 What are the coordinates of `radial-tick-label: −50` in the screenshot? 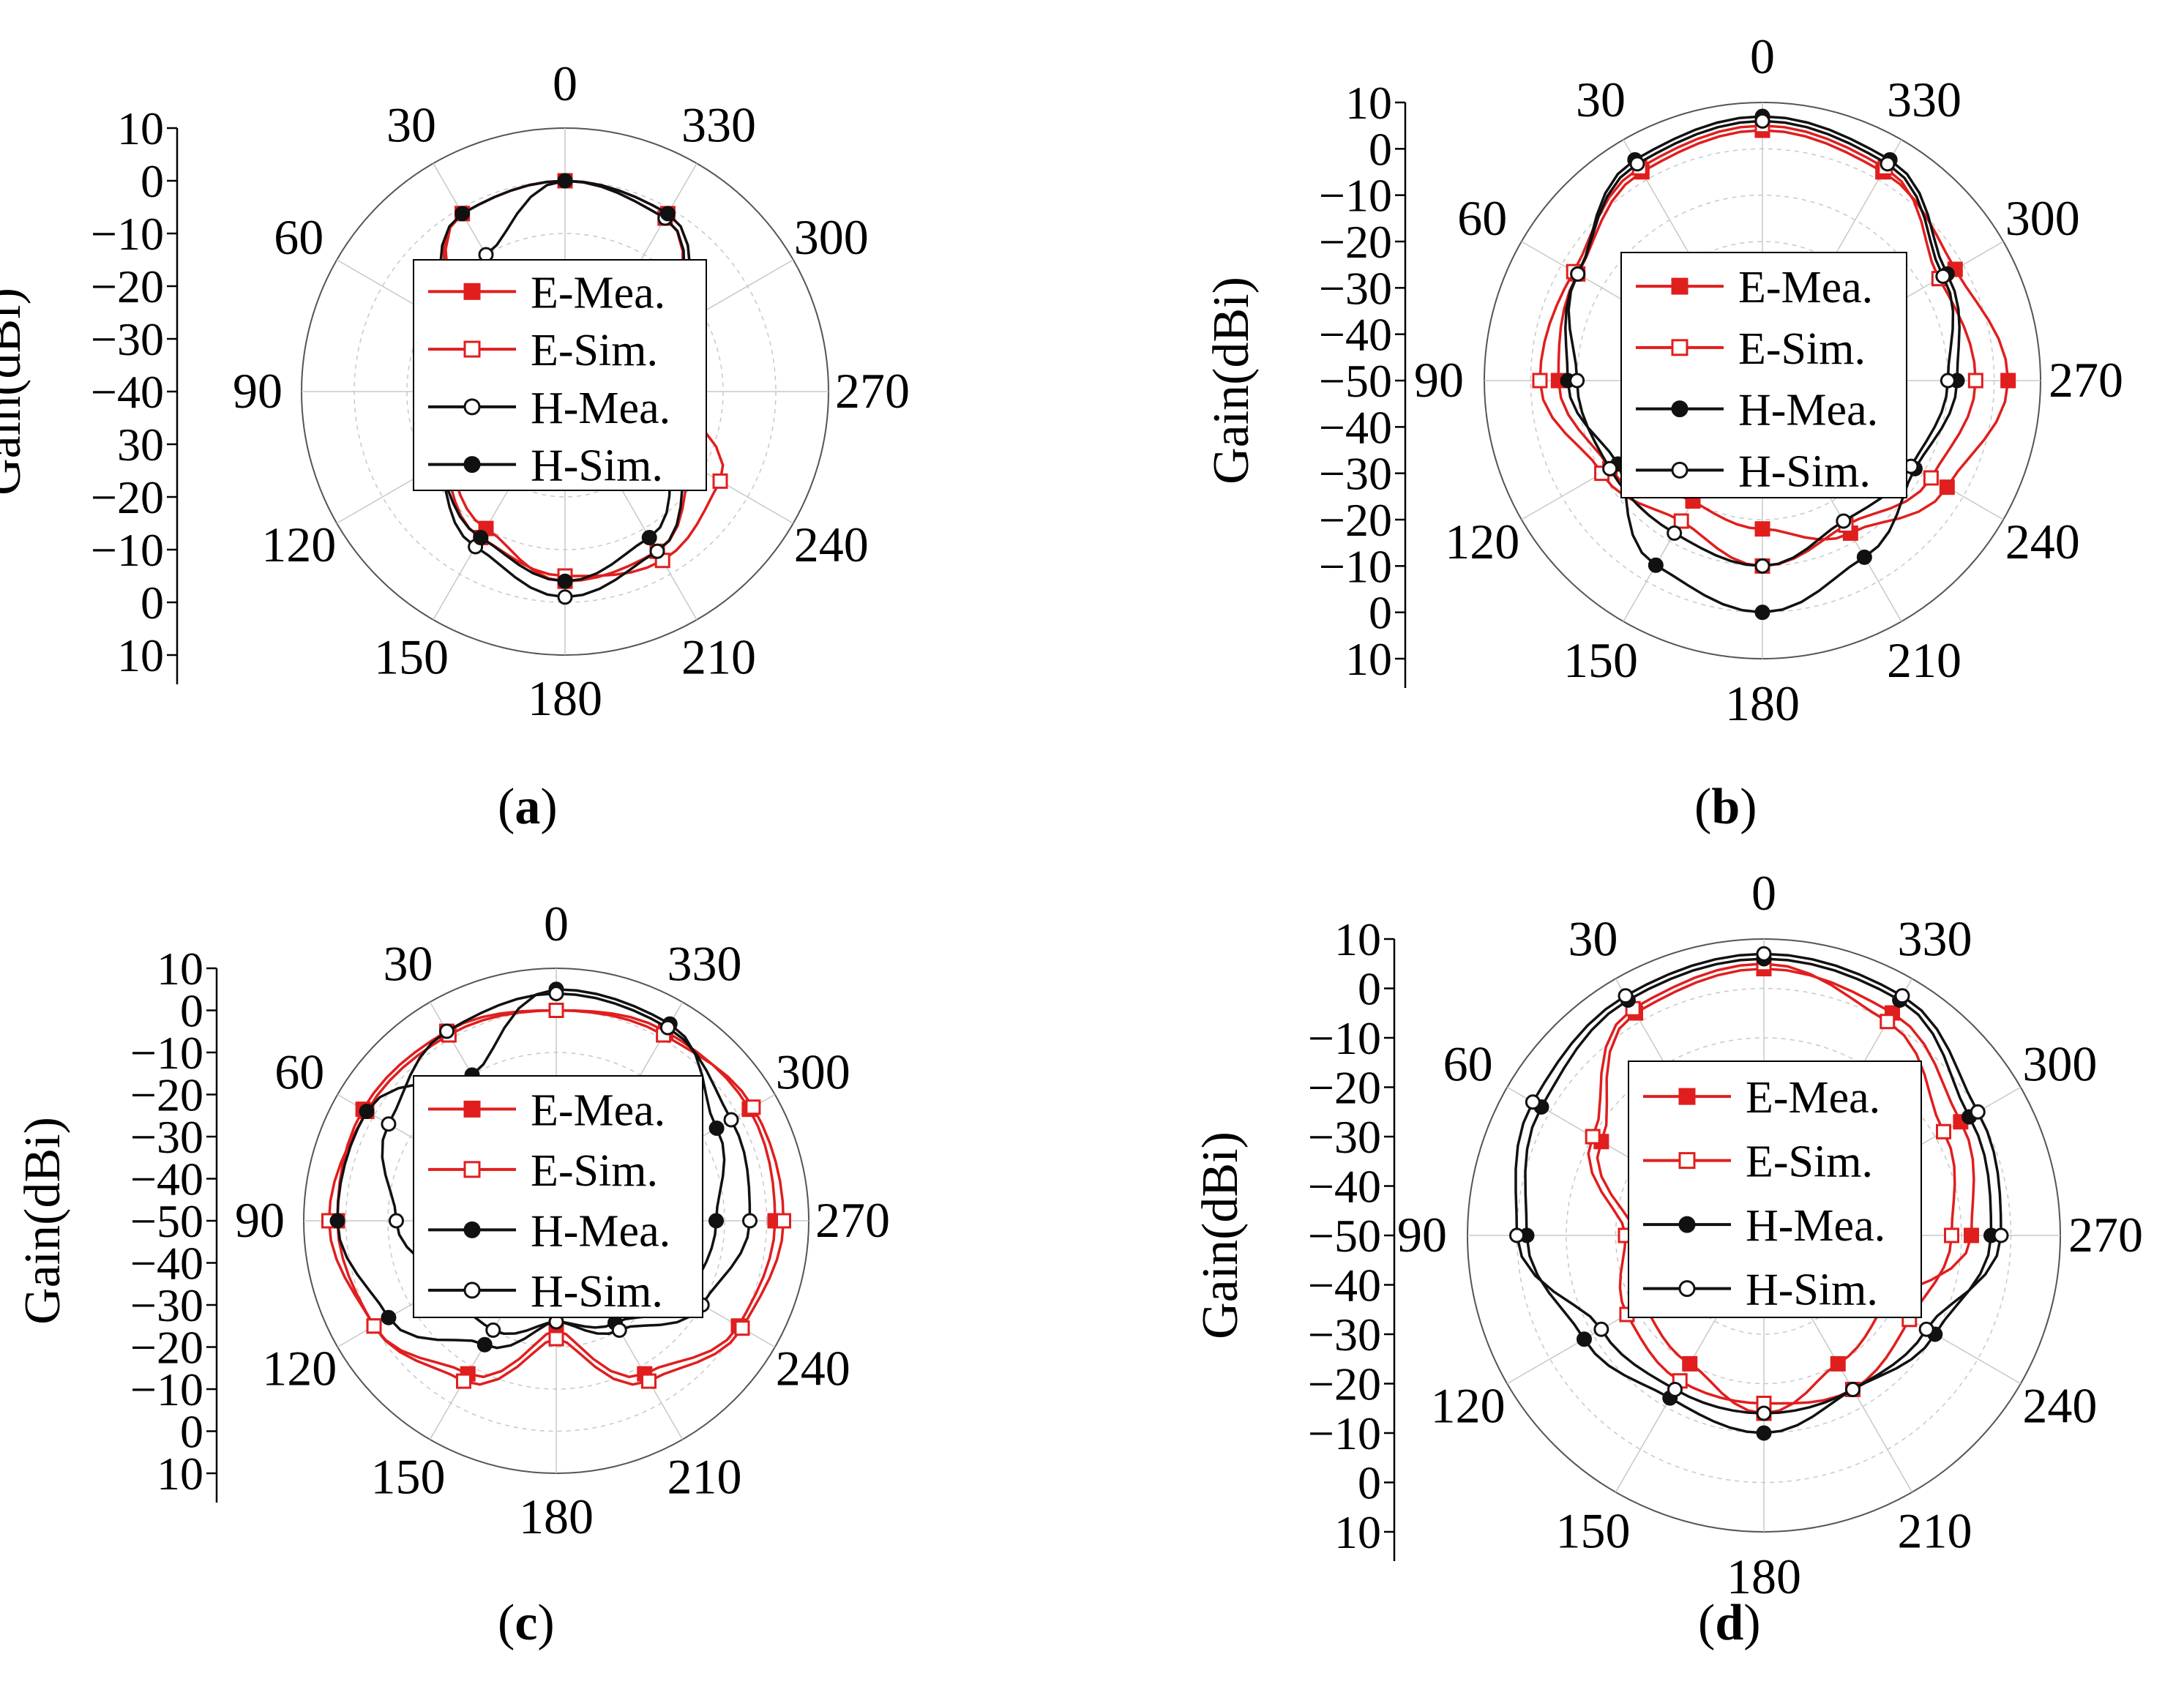 It's located at (1355, 381).